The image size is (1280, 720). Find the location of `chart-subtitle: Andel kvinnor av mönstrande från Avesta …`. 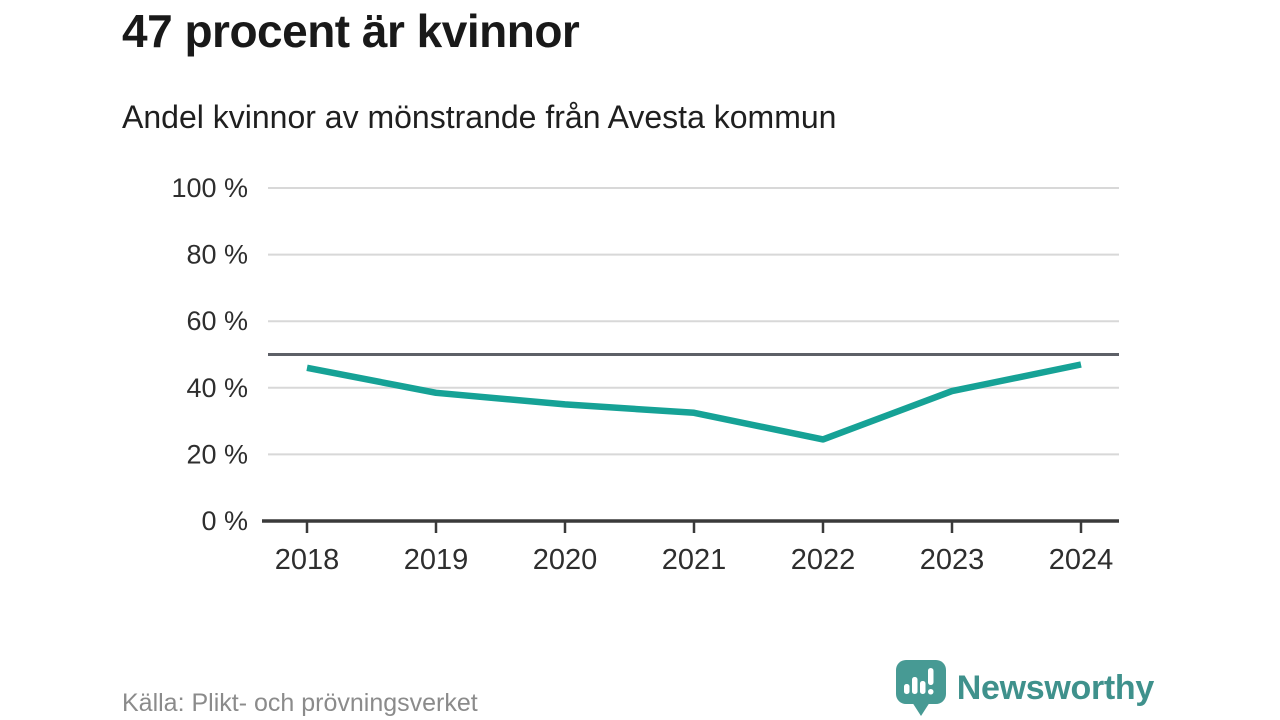

chart-subtitle: Andel kvinnor av mönstrande från Avesta … is located at coordinates (479, 117).